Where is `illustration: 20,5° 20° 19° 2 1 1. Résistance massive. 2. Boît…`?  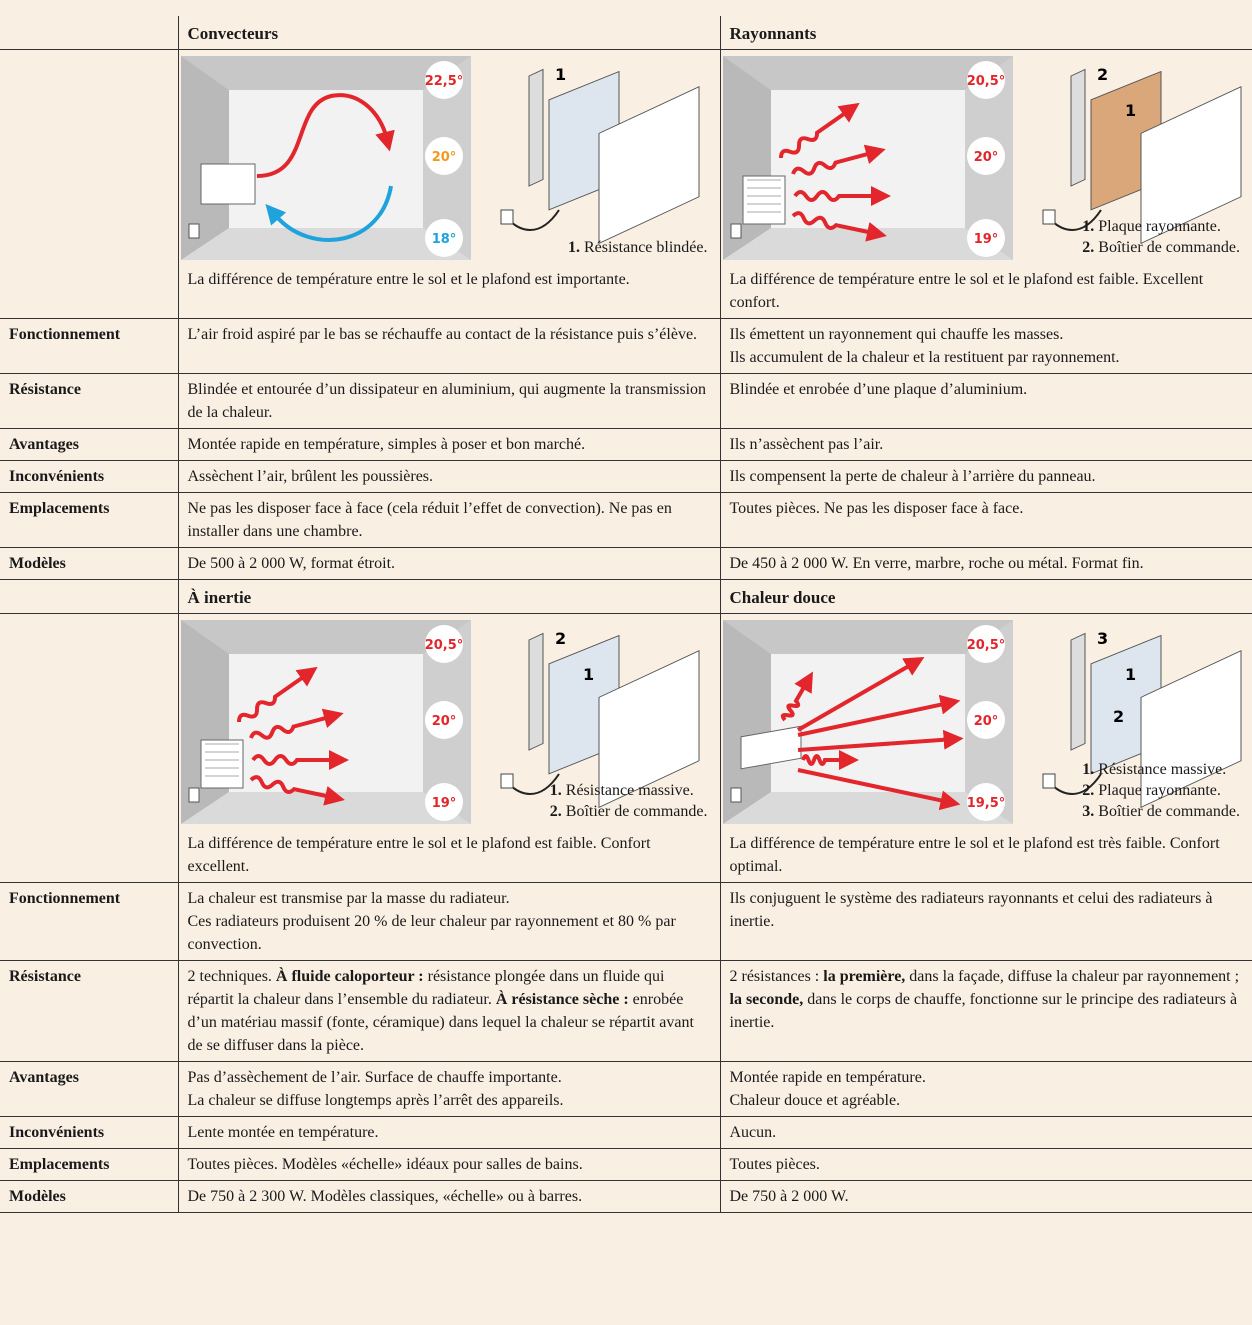
illustration: 20,5° 20° 19° 2 1 1. Résistance massive. 2. Boît… is located at coordinates (449, 721).